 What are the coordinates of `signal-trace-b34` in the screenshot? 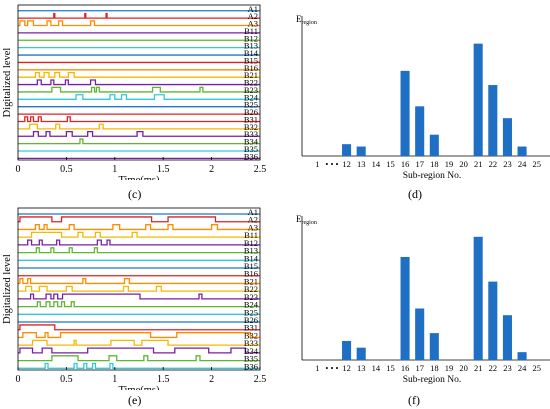 It's located at (139, 141).